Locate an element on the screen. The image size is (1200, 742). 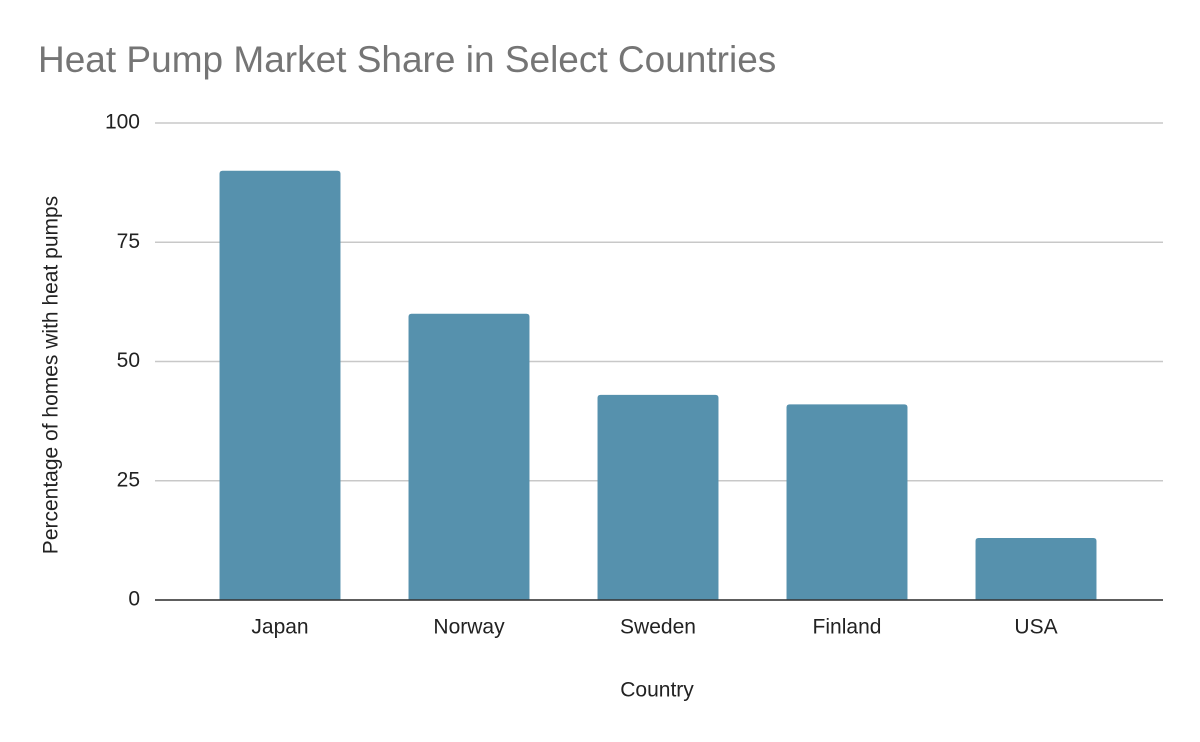
x-tick-label: USA is located at coordinates (1035, 627).